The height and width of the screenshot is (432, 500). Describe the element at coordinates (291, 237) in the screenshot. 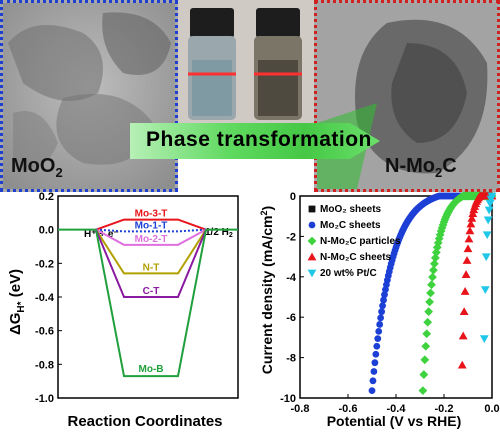

I see `y-tick-label: -2` at that location.